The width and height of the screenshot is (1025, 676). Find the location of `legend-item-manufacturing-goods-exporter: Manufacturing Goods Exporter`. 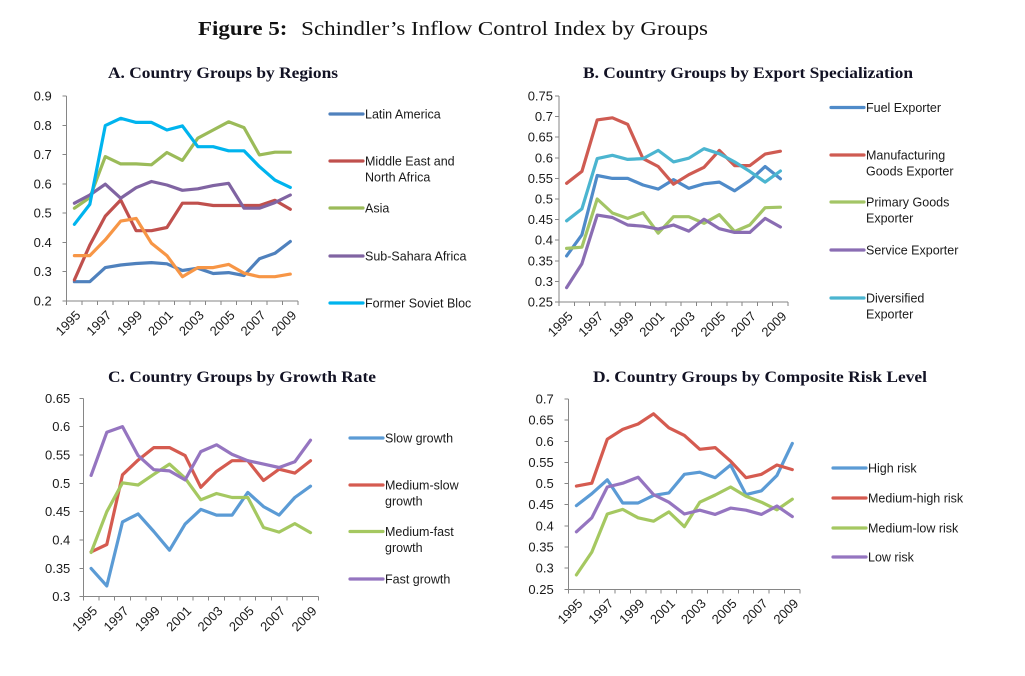

legend-item-manufacturing-goods-exporter: Manufacturing Goods Exporter is located at coordinates (891, 164).